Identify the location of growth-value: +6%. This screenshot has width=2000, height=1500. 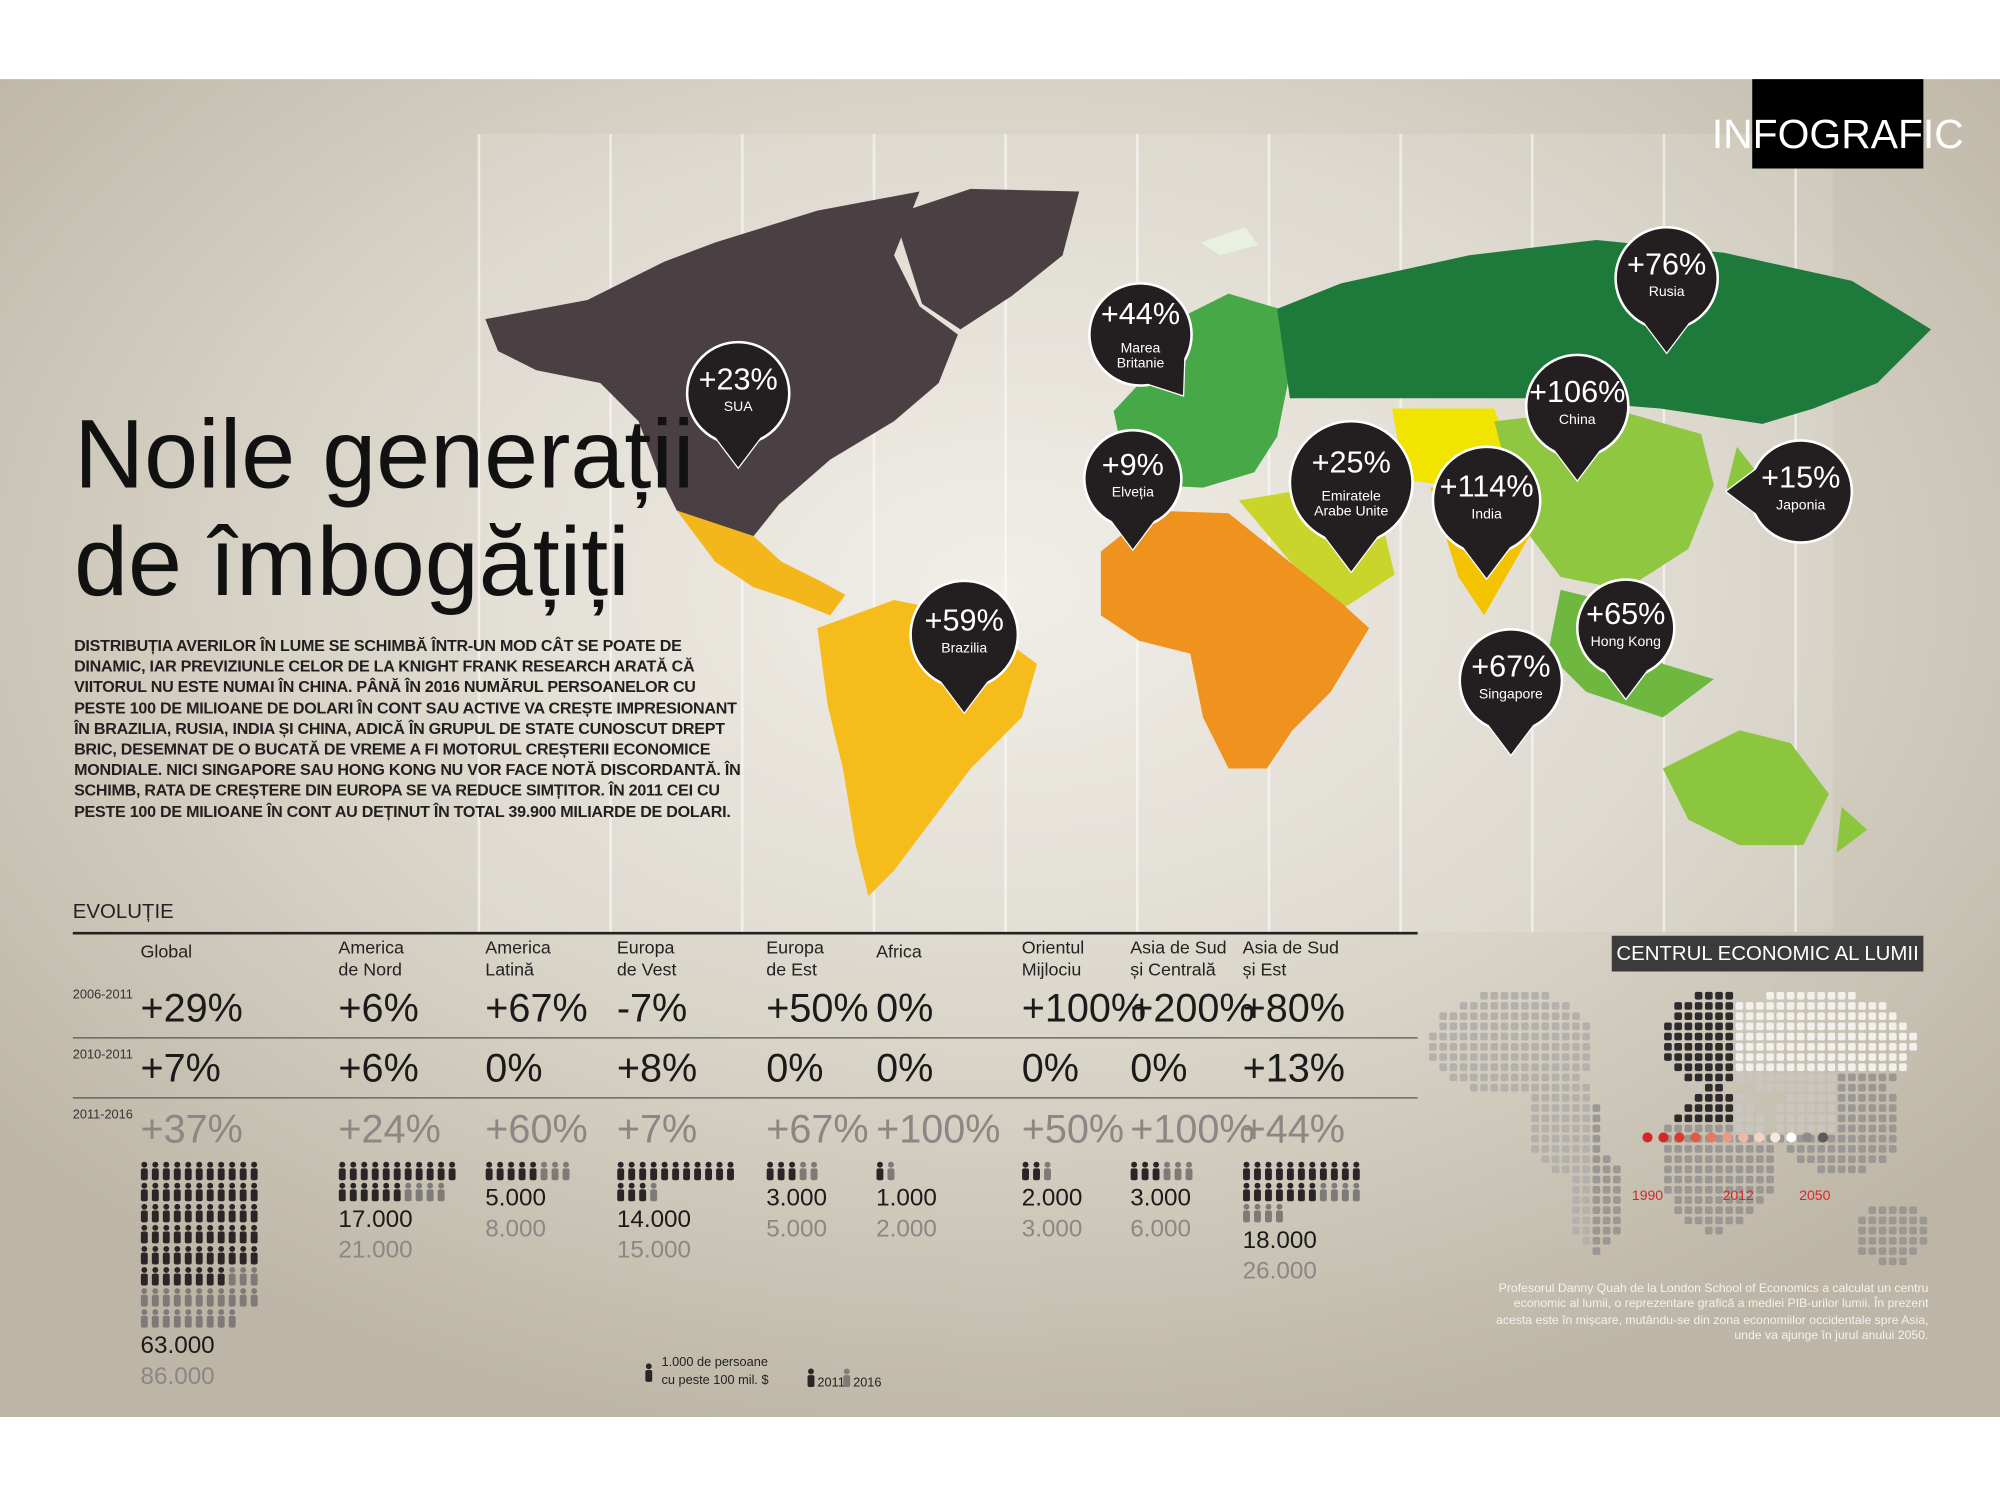
(378, 1008).